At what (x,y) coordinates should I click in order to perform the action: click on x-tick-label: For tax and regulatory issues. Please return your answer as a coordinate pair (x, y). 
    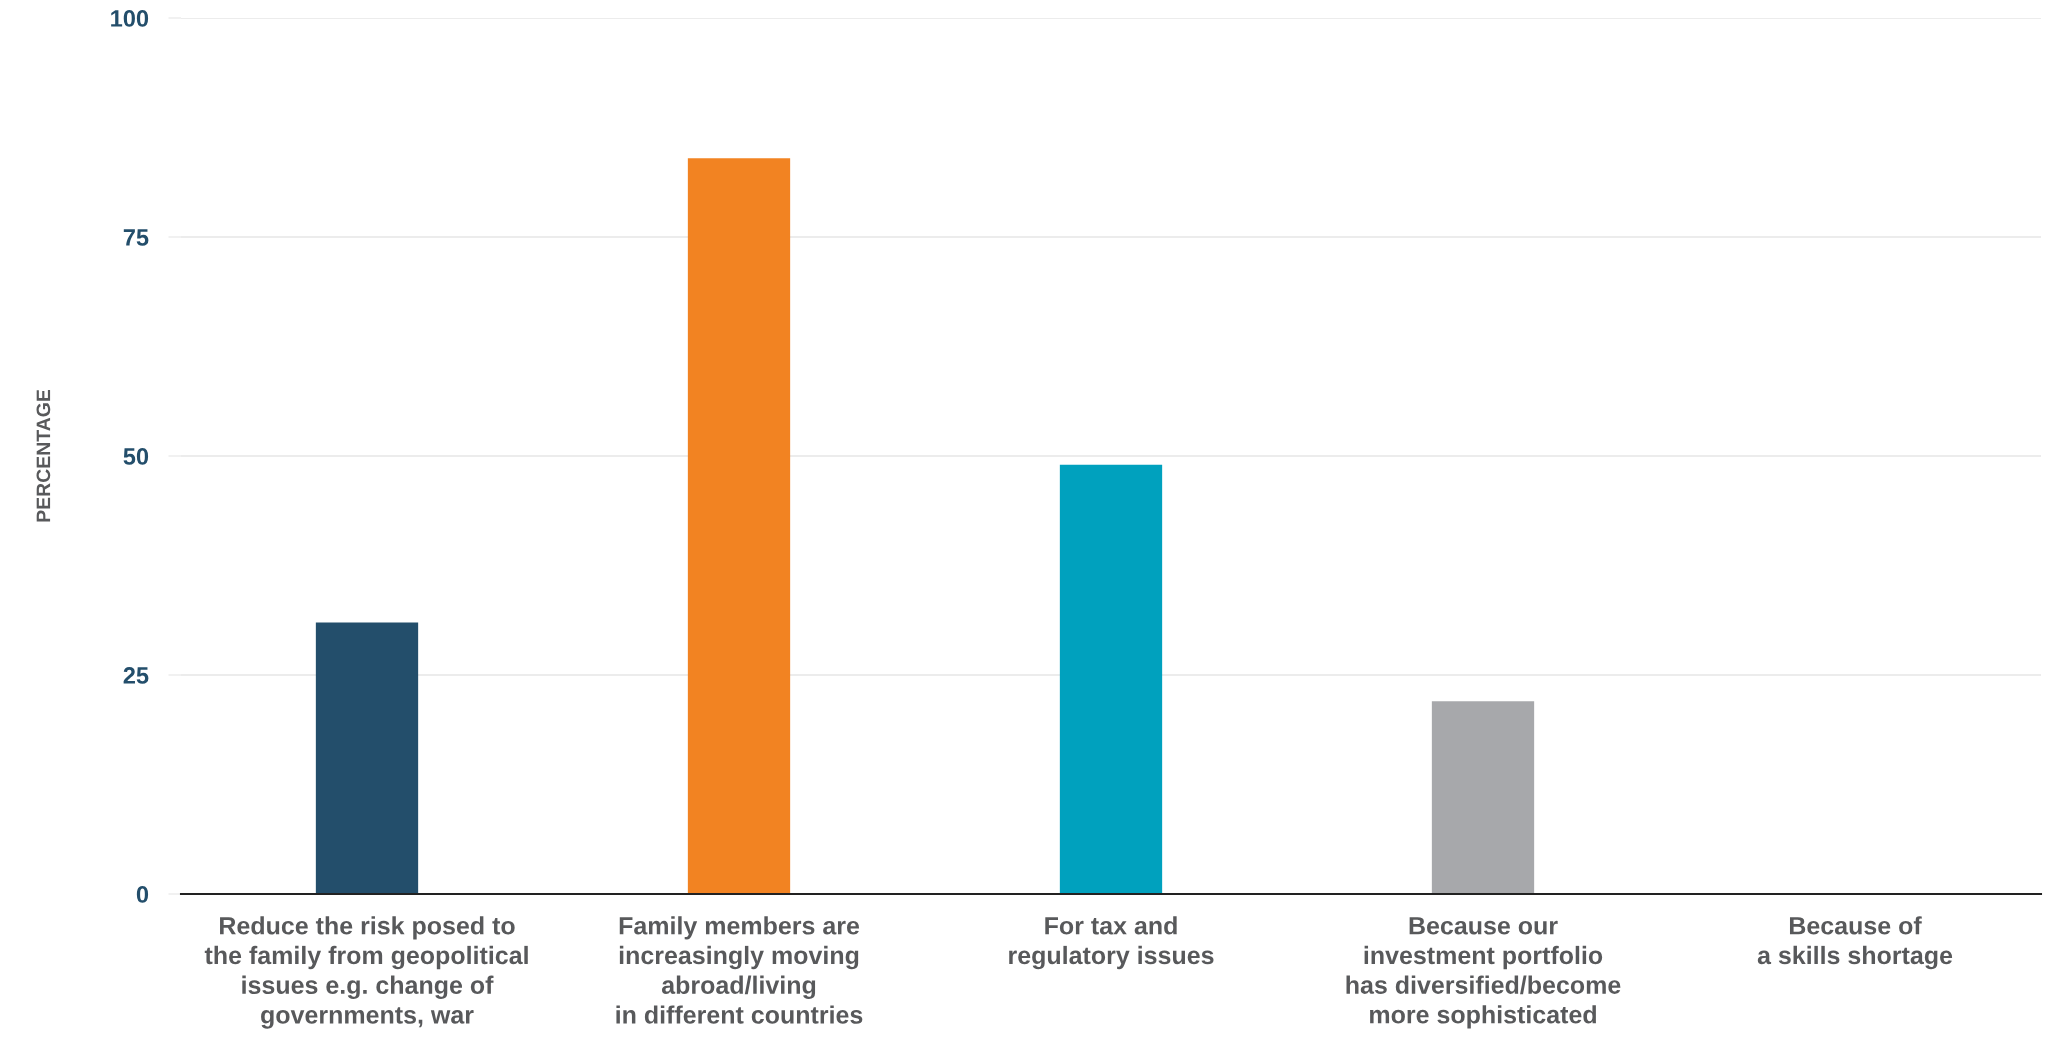
    Looking at the image, I should click on (1111, 943).